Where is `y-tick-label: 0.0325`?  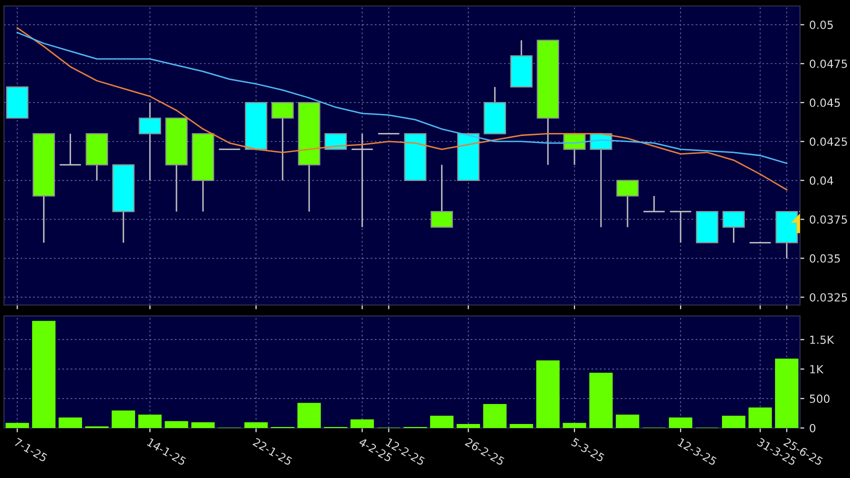
y-tick-label: 0.0325 is located at coordinates (828, 297).